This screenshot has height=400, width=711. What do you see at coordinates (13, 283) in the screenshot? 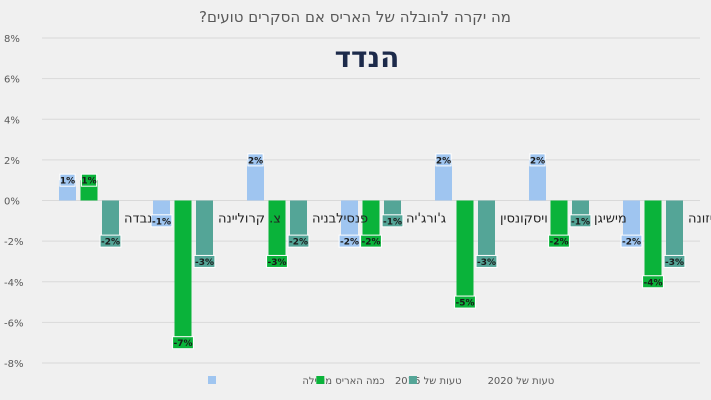
I see `y-tick-label: -4%` at bounding box center [13, 283].